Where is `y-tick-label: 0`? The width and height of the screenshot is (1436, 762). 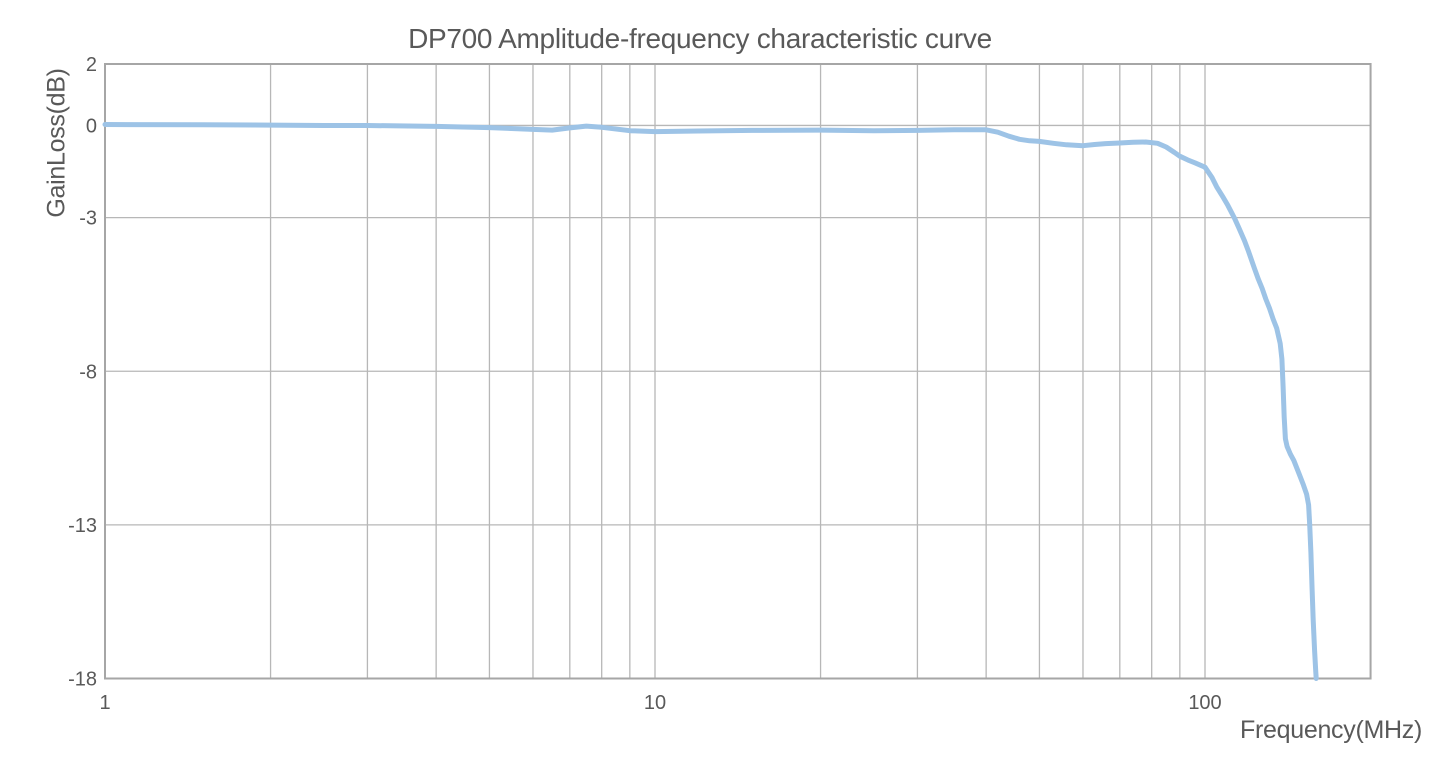 y-tick-label: 0 is located at coordinates (91, 126).